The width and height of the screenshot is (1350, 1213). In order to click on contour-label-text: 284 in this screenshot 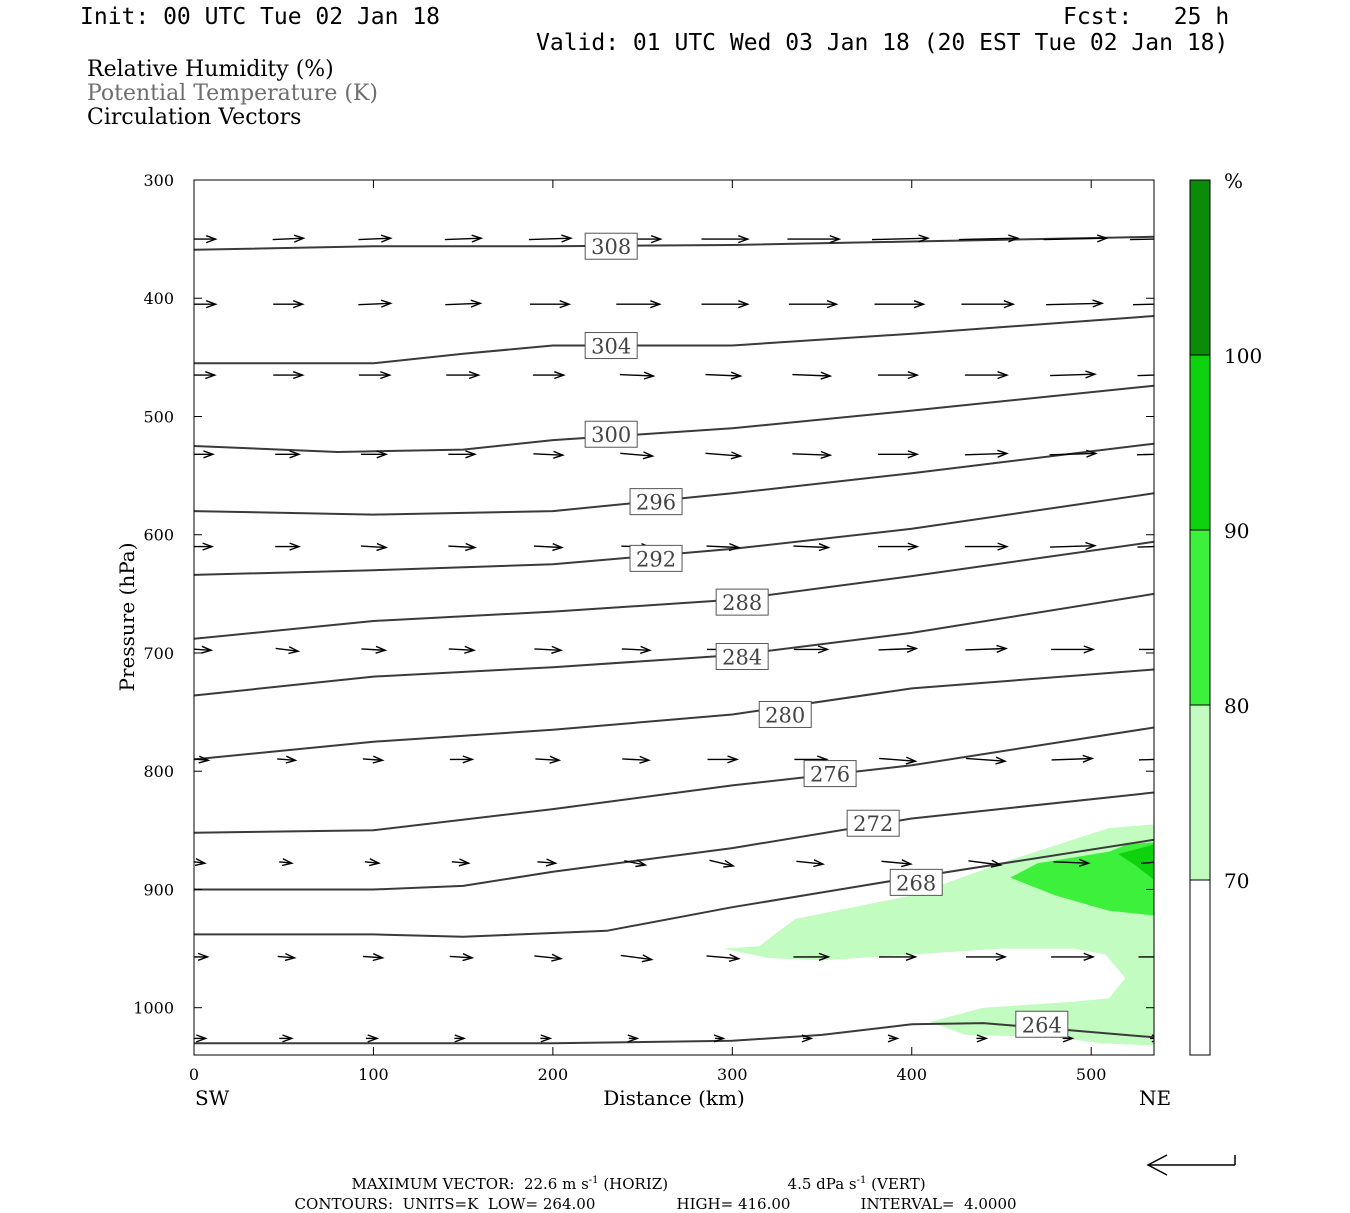, I will do `click(742, 658)`.